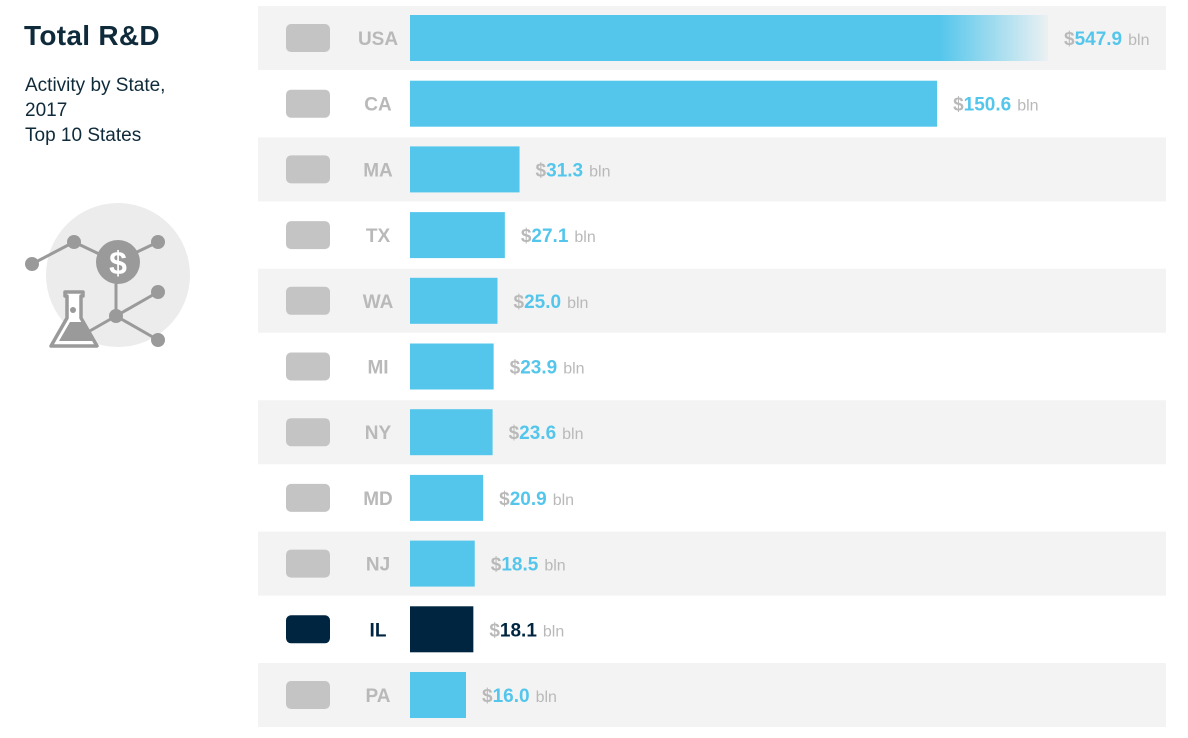 This screenshot has width=1188, height=738. What do you see at coordinates (95, 85) in the screenshot?
I see `subtitle-line-1: Activity by State,` at bounding box center [95, 85].